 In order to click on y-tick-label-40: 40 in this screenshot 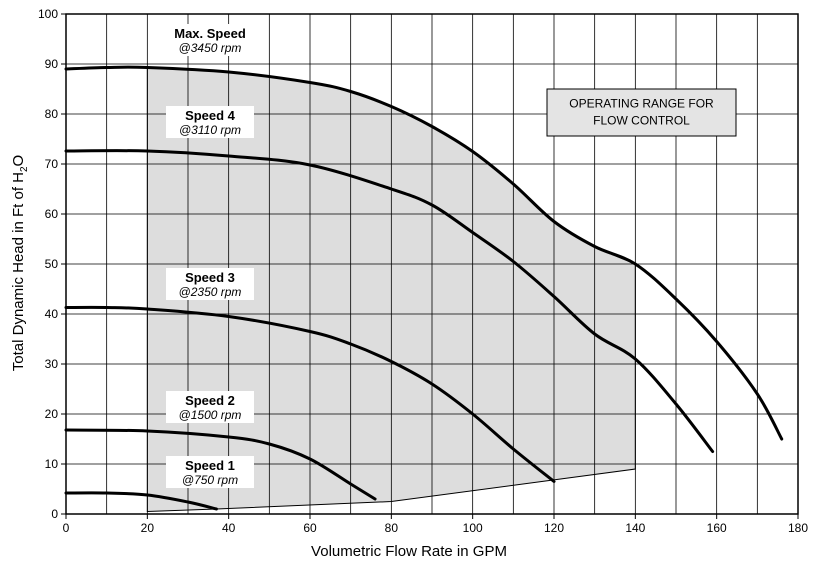, I will do `click(52, 314)`.